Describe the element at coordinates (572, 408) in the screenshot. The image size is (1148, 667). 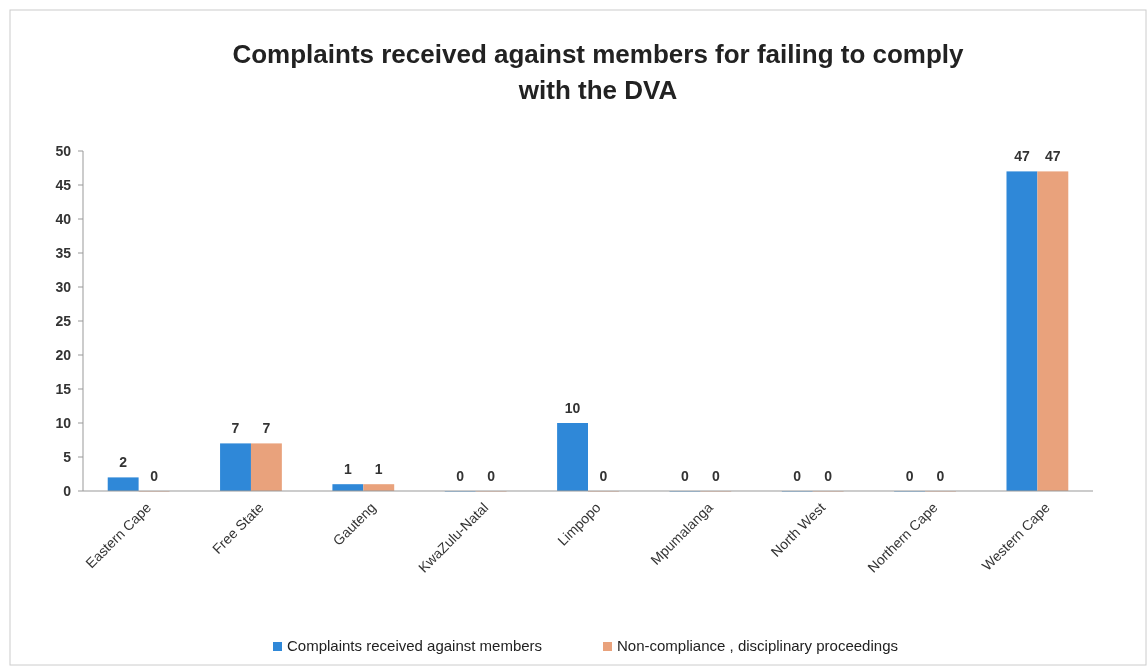
I see `data-label: 10` at that location.